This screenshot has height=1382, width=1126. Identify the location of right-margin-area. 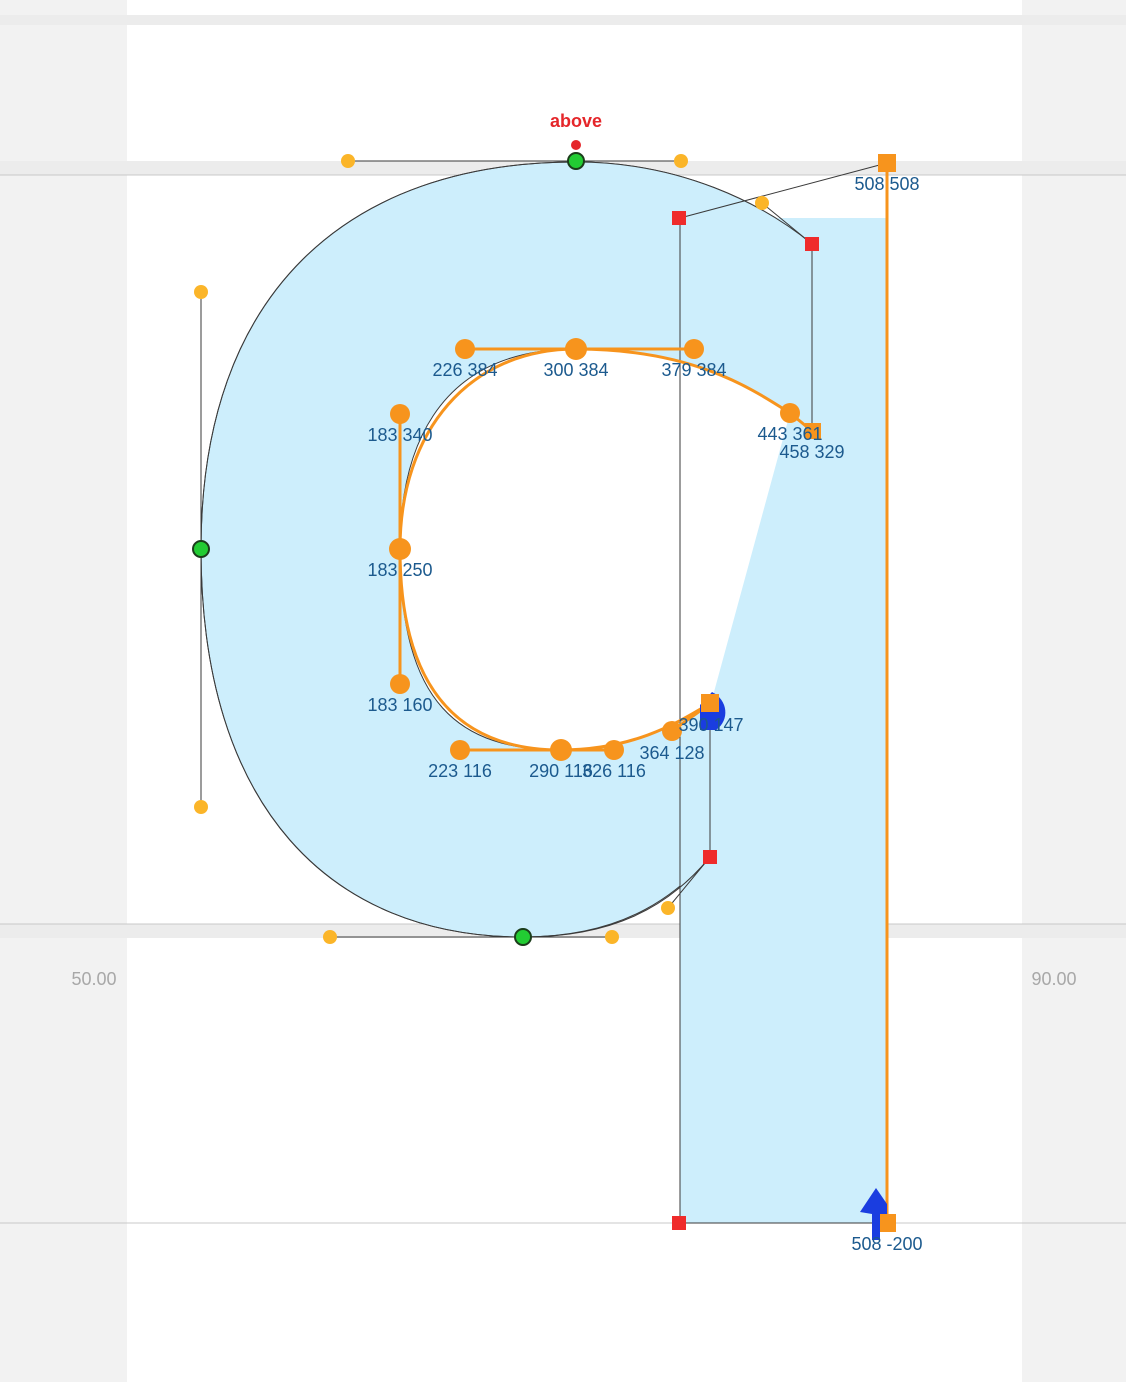
(1074, 691).